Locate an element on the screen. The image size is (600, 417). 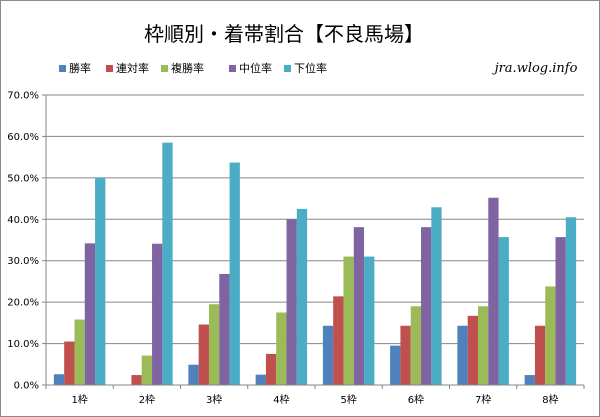
bar-勝率-7枠 is located at coordinates (462, 355).